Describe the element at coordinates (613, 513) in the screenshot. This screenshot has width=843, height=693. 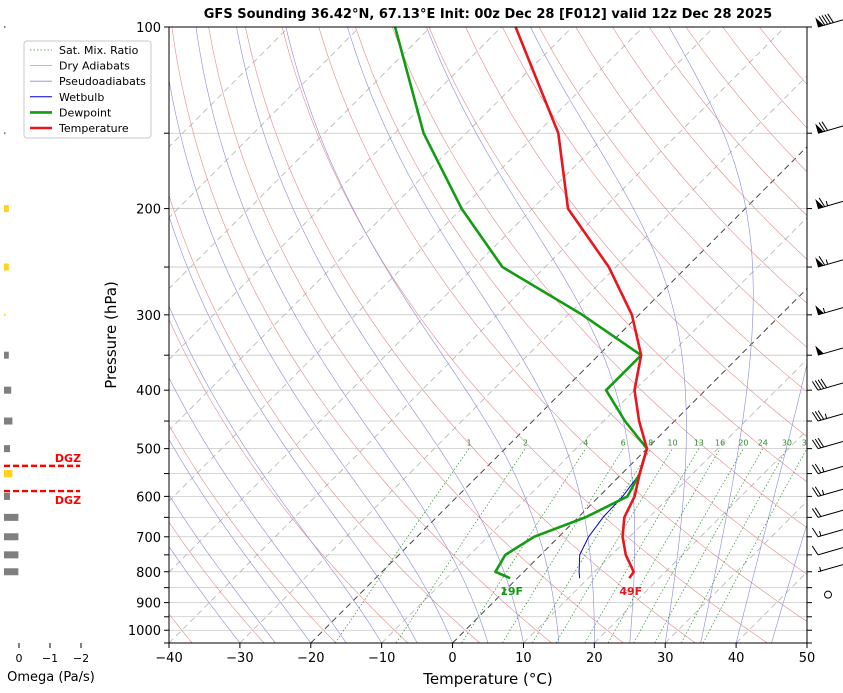
I see `wetbulb-line` at that location.